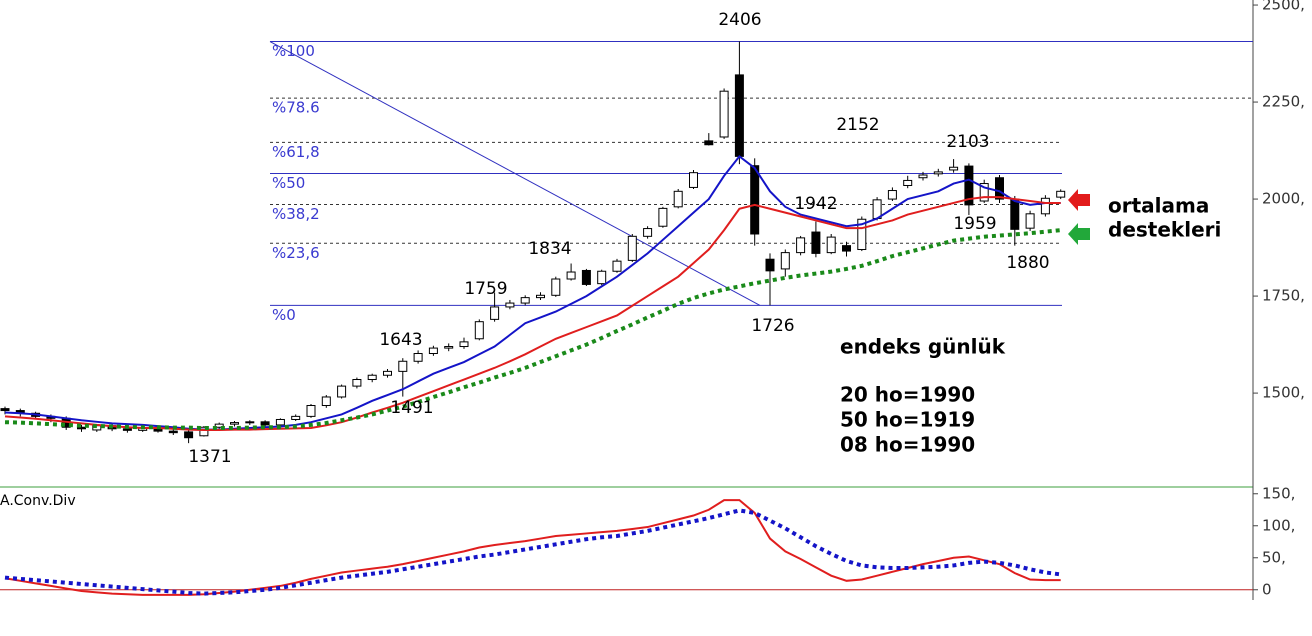 The width and height of the screenshot is (1312, 636). Describe the element at coordinates (1283, 393) in the screenshot. I see `y-tick-label: 1500,` at that location.